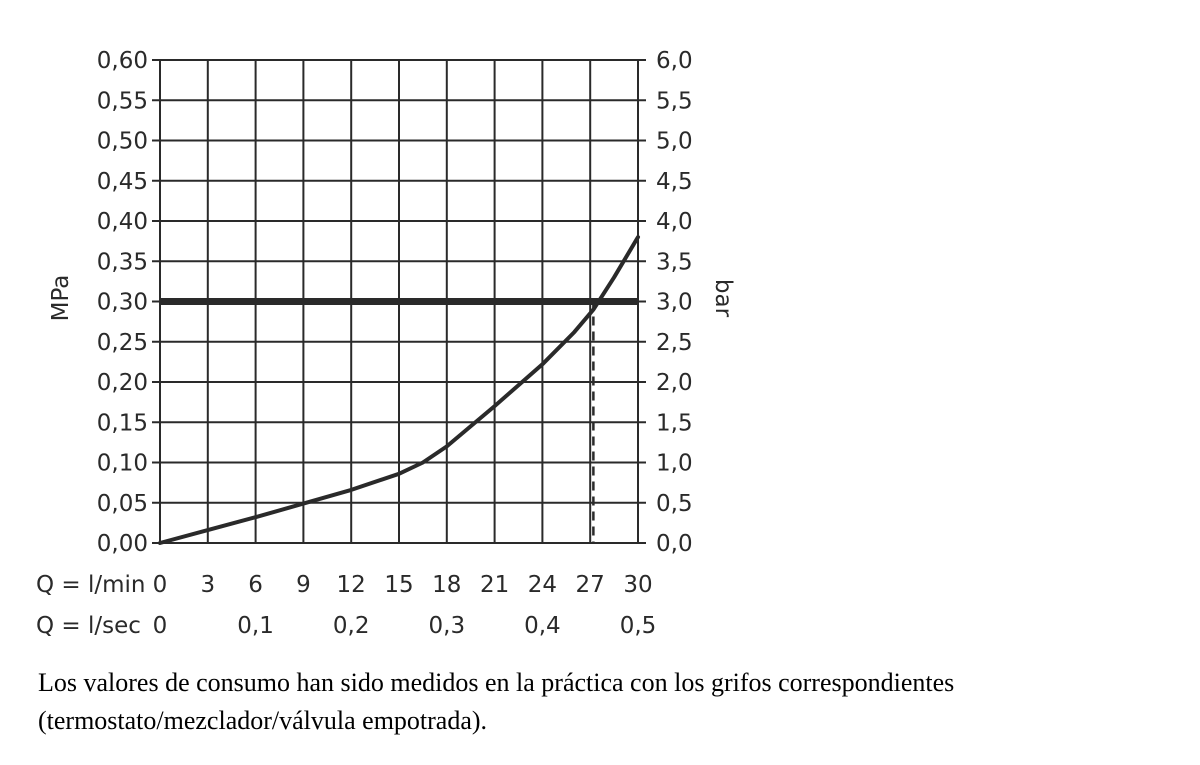 This screenshot has height=765, width=1200. What do you see at coordinates (122, 504) in the screenshot?
I see `y-left-tick-label: 0,05` at bounding box center [122, 504].